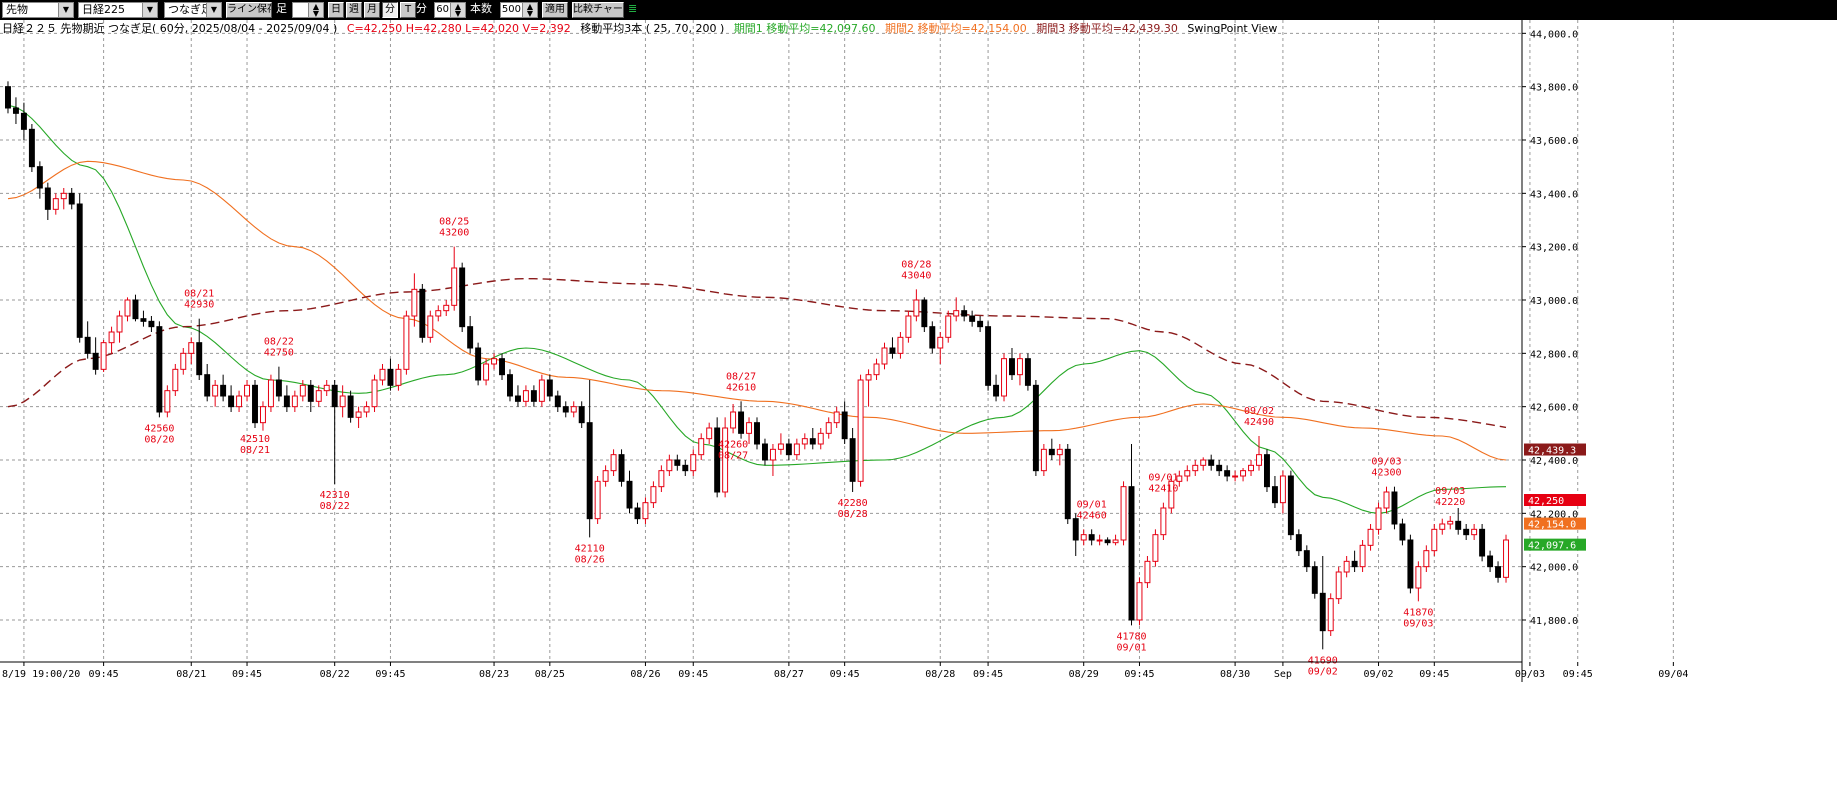 The width and height of the screenshot is (1837, 807). I want to click on period-button-3: 分, so click(390, 10).